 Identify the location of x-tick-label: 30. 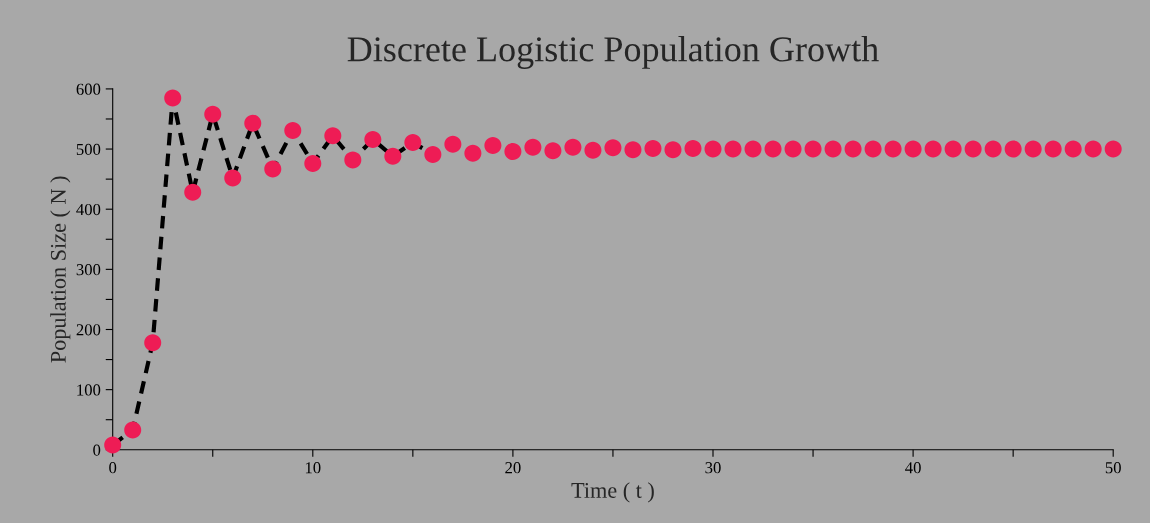
(713, 468).